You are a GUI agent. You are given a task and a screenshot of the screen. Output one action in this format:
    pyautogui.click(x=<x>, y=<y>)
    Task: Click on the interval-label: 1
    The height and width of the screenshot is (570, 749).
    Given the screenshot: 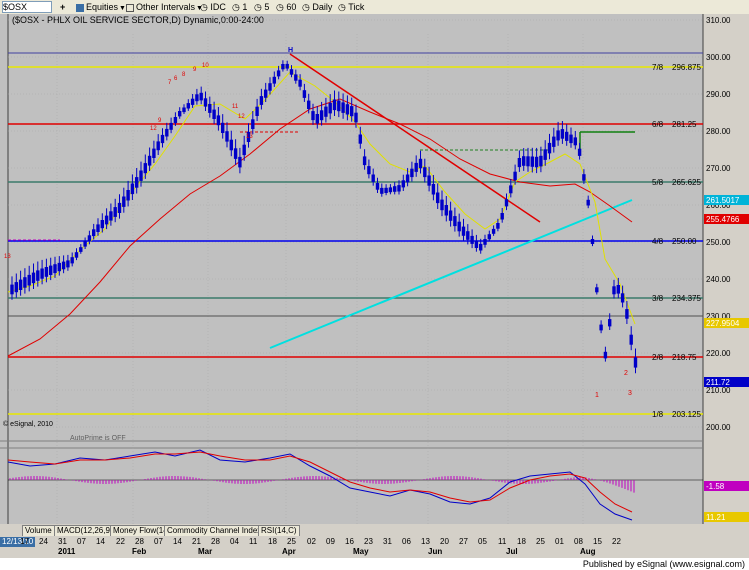 What is the action you would take?
    pyautogui.click(x=245, y=7)
    